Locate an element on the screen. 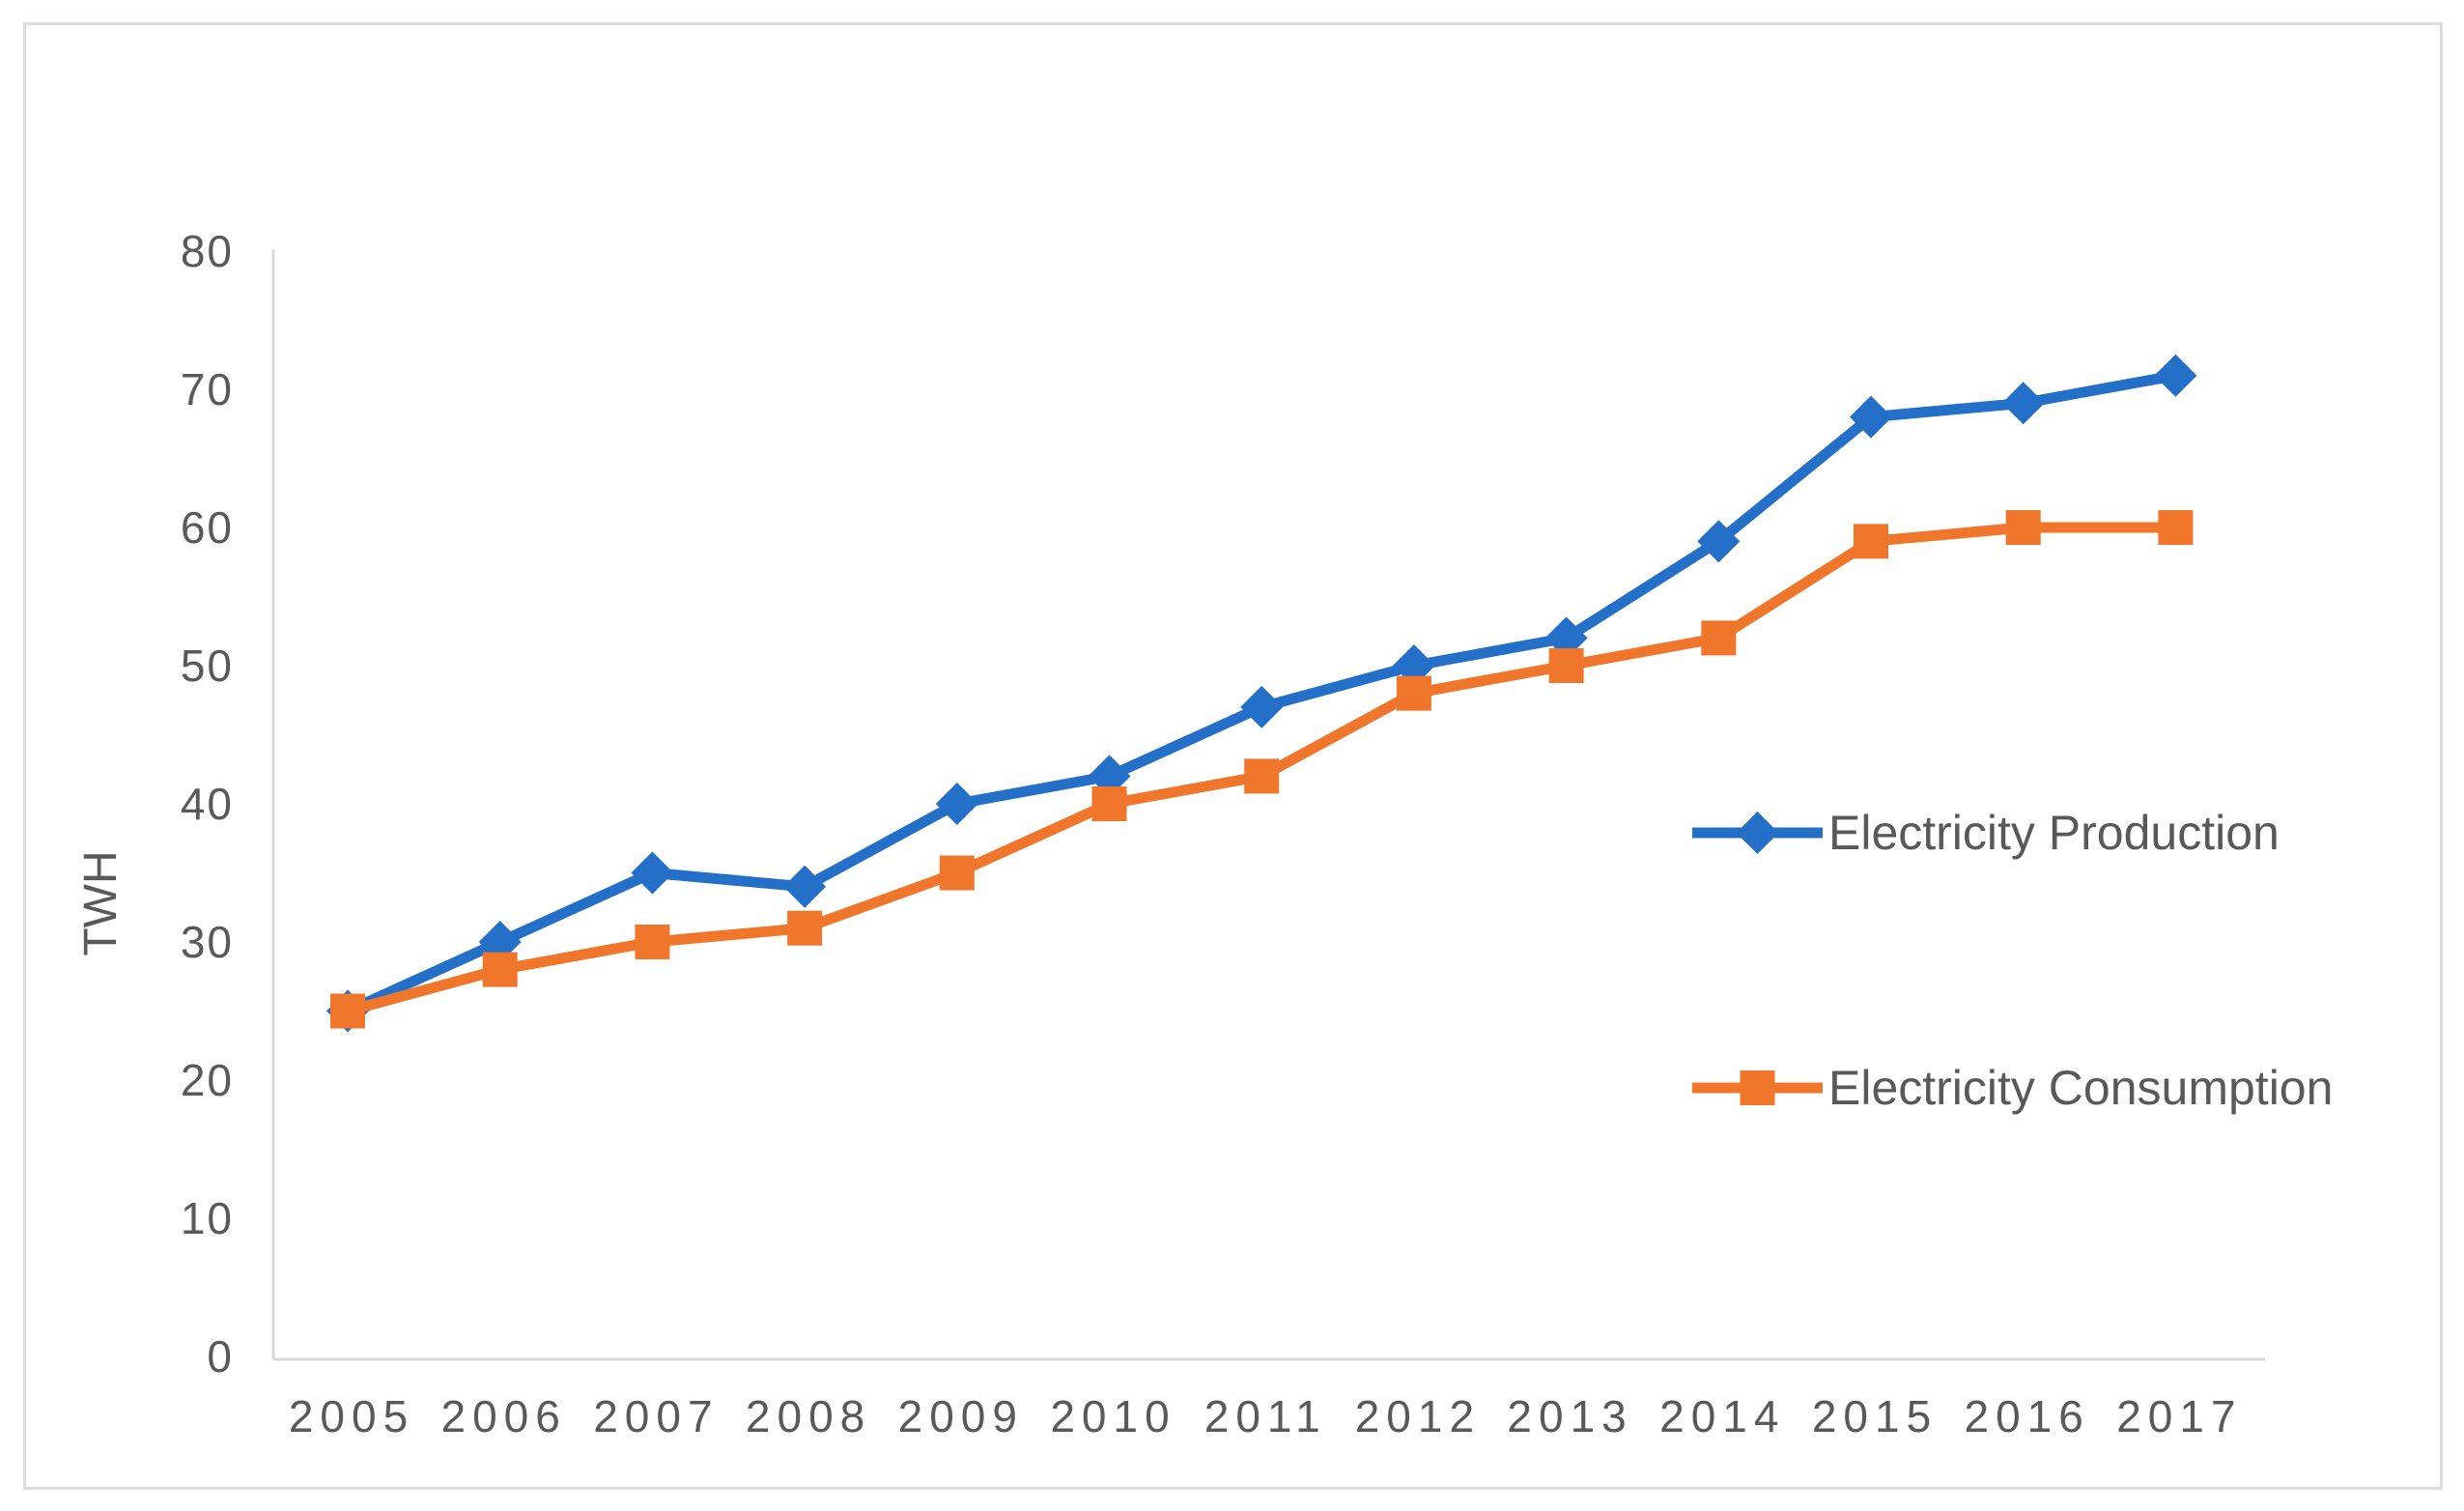  y-tick-label: 60 is located at coordinates (207, 528).